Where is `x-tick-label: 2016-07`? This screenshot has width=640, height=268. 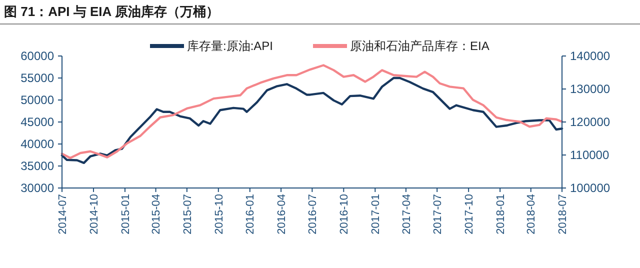 x-tick-label: 2016-07 is located at coordinates (313, 214).